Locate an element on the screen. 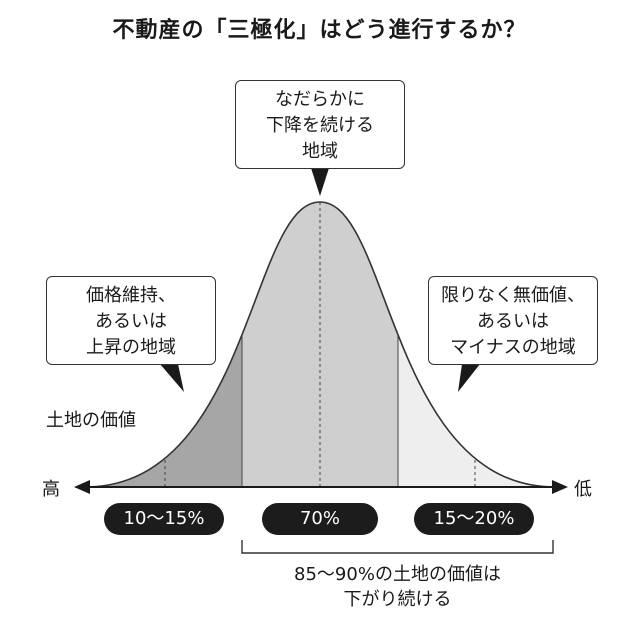 The height and width of the screenshot is (620, 639). y-axis-label: 土地の価値 is located at coordinates (91, 420).